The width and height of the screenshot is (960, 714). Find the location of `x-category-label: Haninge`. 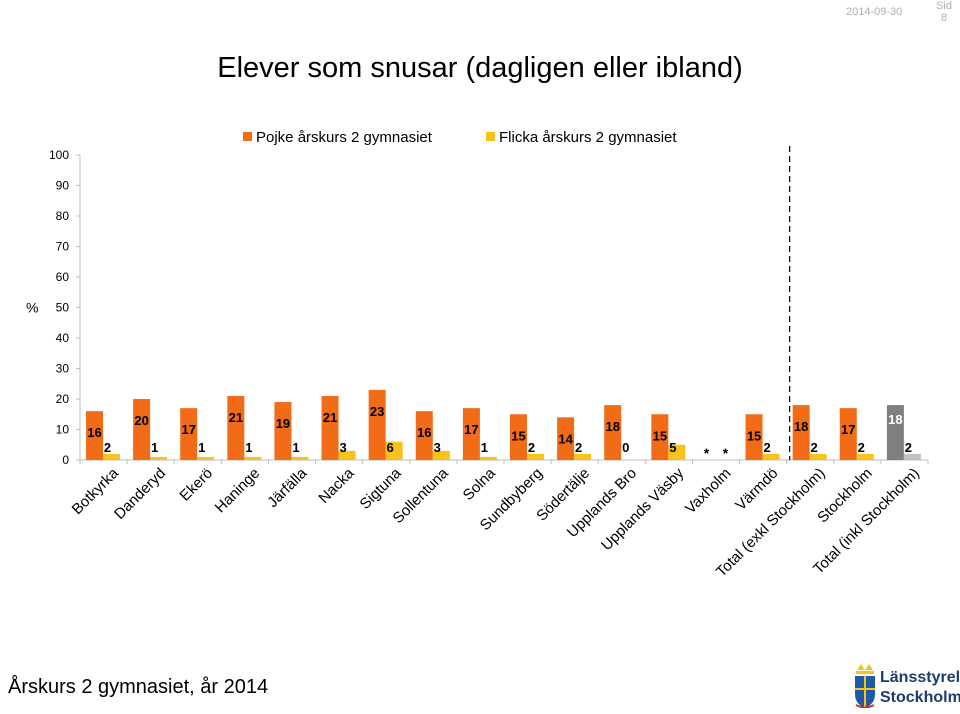

x-category-label: Haninge is located at coordinates (238, 491).